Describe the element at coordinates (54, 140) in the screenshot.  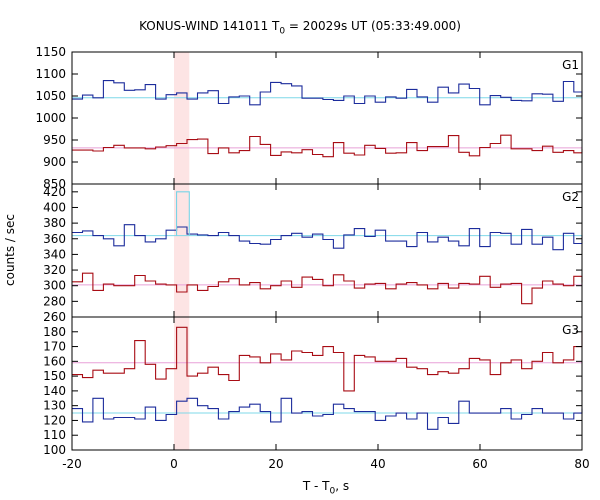
I see `g1-ytick-label: 950` at that location.